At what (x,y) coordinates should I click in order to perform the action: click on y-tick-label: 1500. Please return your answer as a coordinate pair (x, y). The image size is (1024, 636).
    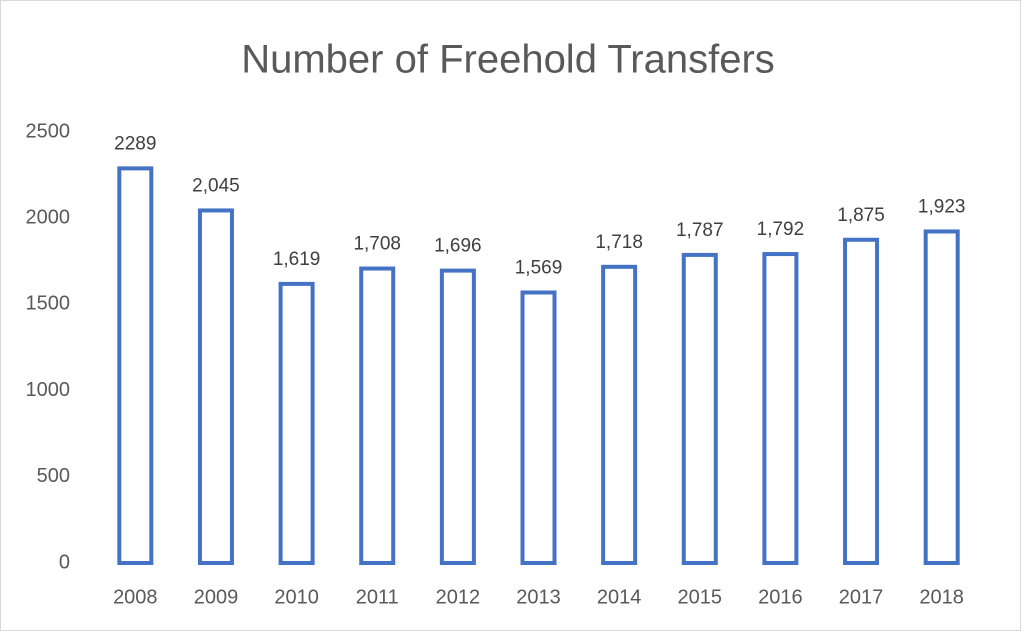
    Looking at the image, I should click on (48, 304).